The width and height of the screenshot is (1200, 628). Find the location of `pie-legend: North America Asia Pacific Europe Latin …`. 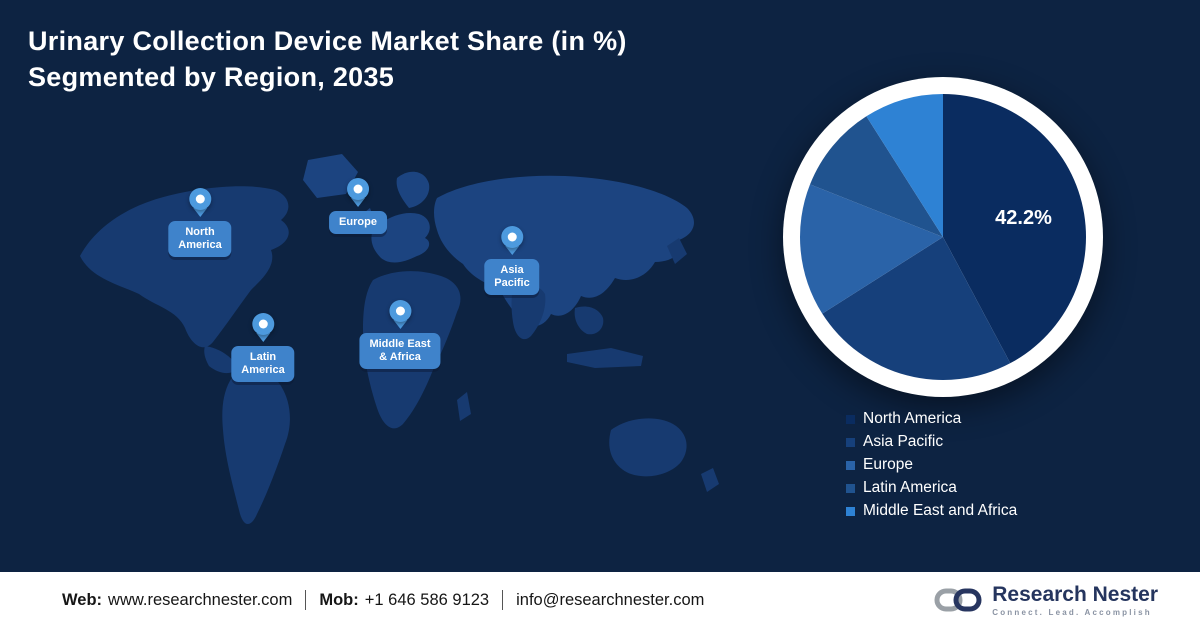

pie-legend: North America Asia Pacific Europe Latin … is located at coordinates (931, 465).